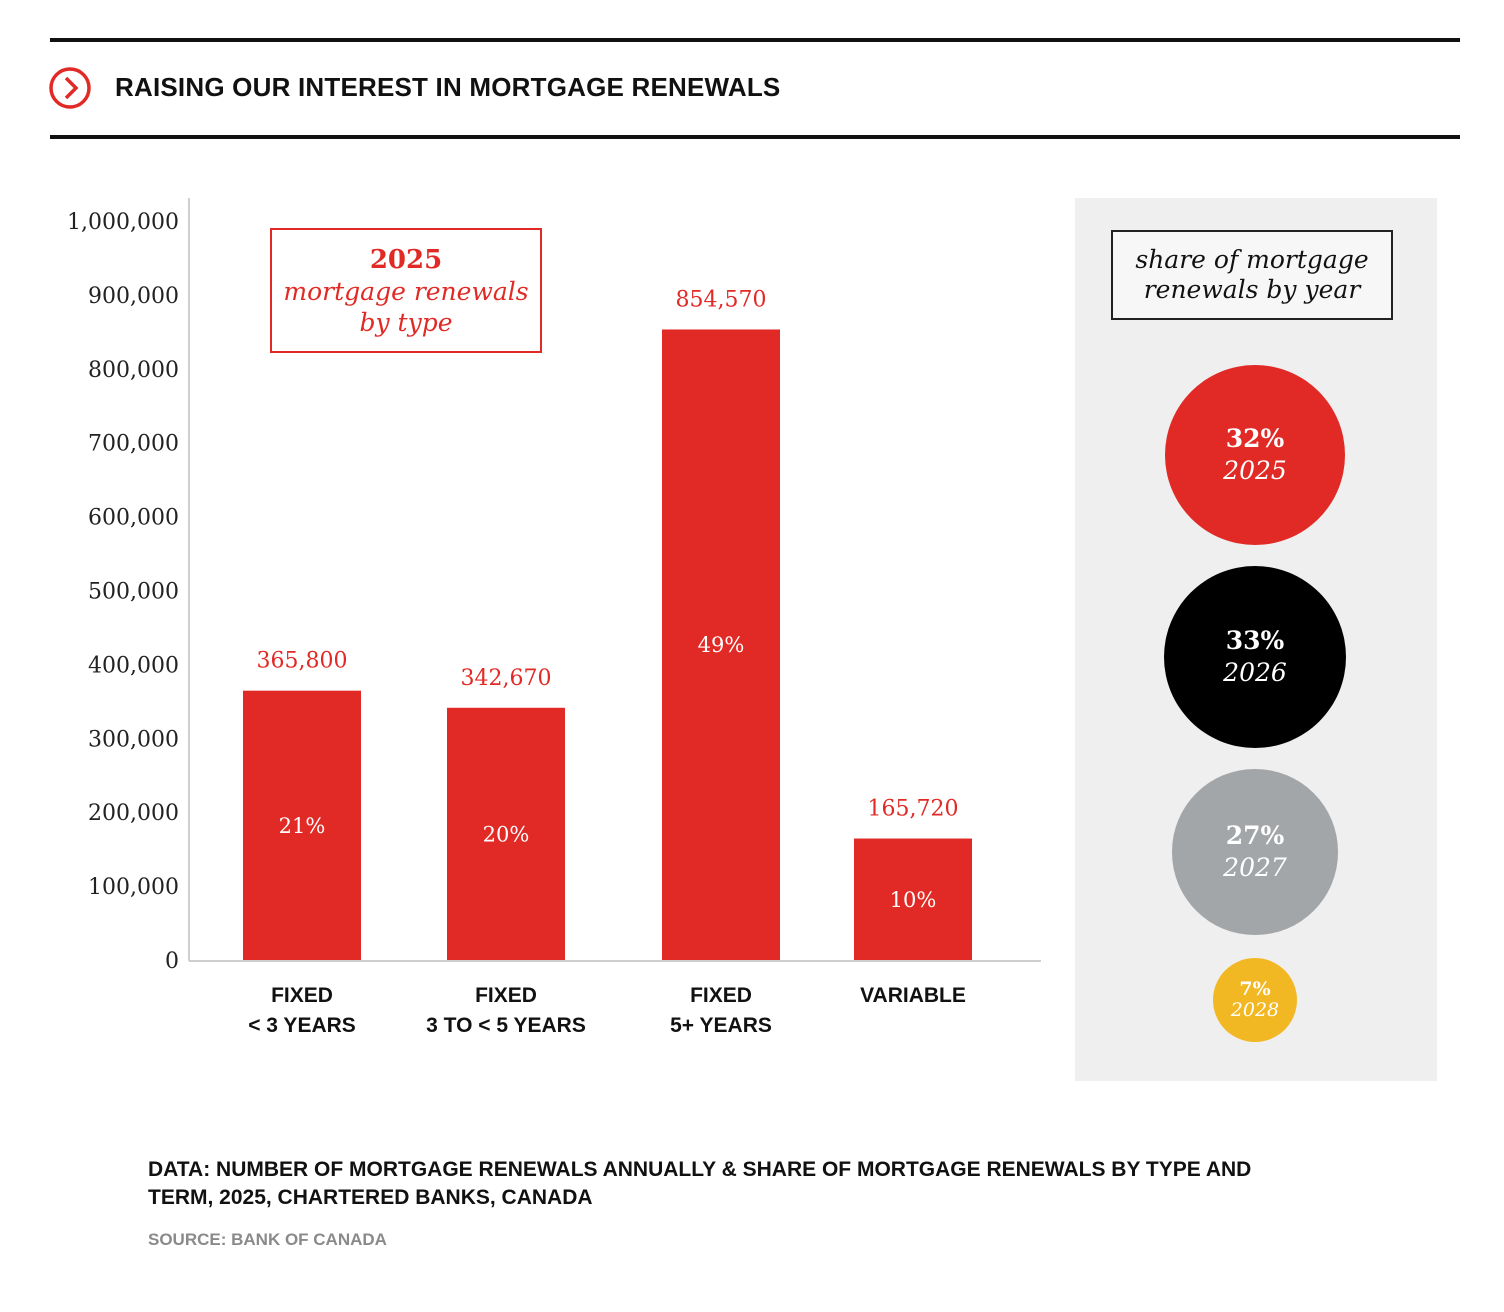 This screenshot has width=1504, height=1312. I want to click on footnote-line-2: TERM, 2025, CHARTERED BANKS, CANADA, so click(370, 1197).